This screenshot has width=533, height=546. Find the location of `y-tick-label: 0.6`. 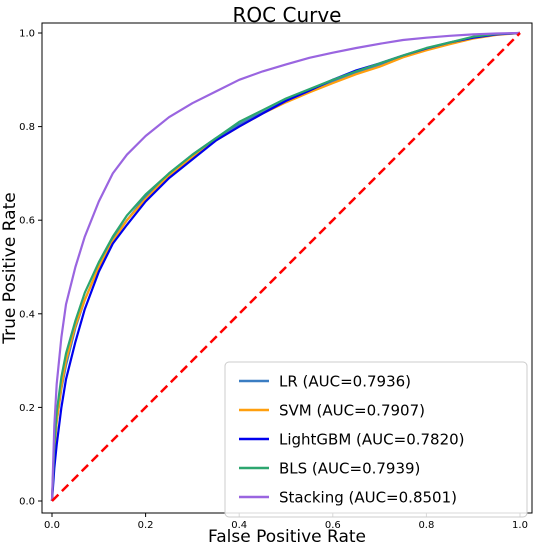

y-tick-label: 0.6 is located at coordinates (27, 221).